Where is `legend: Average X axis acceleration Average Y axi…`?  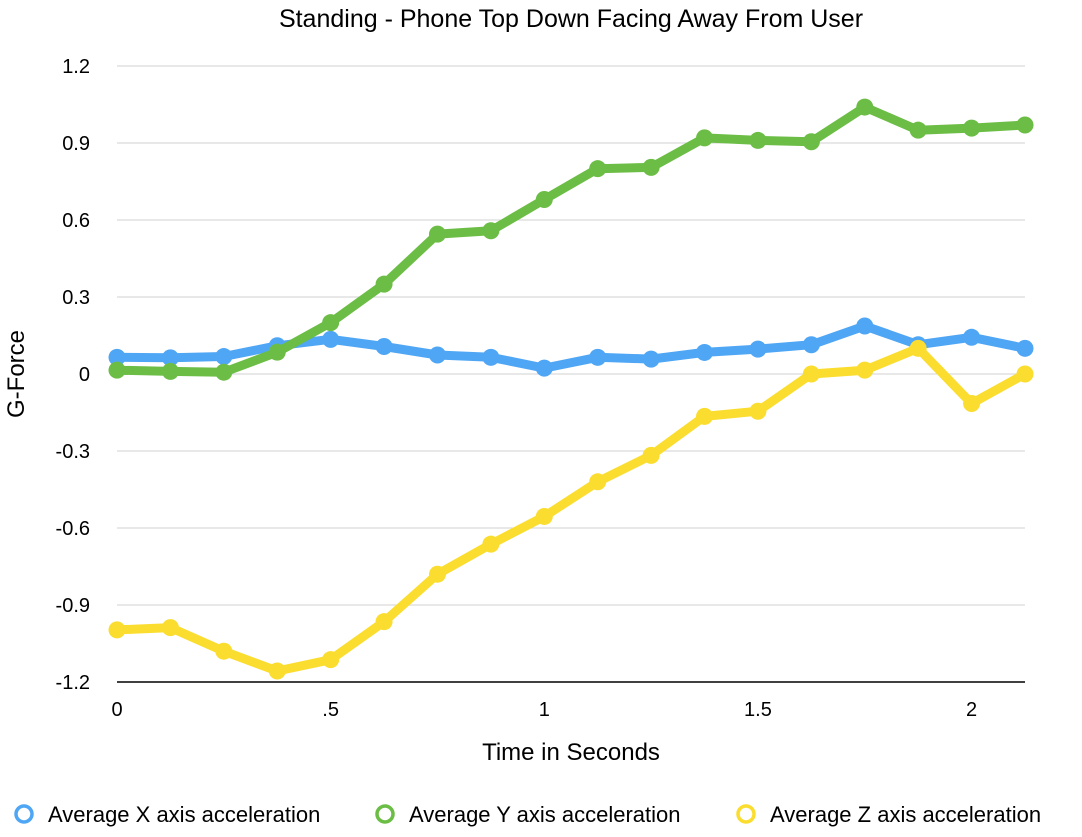
legend: Average X axis acceleration Average Y axi… is located at coordinates (527, 814).